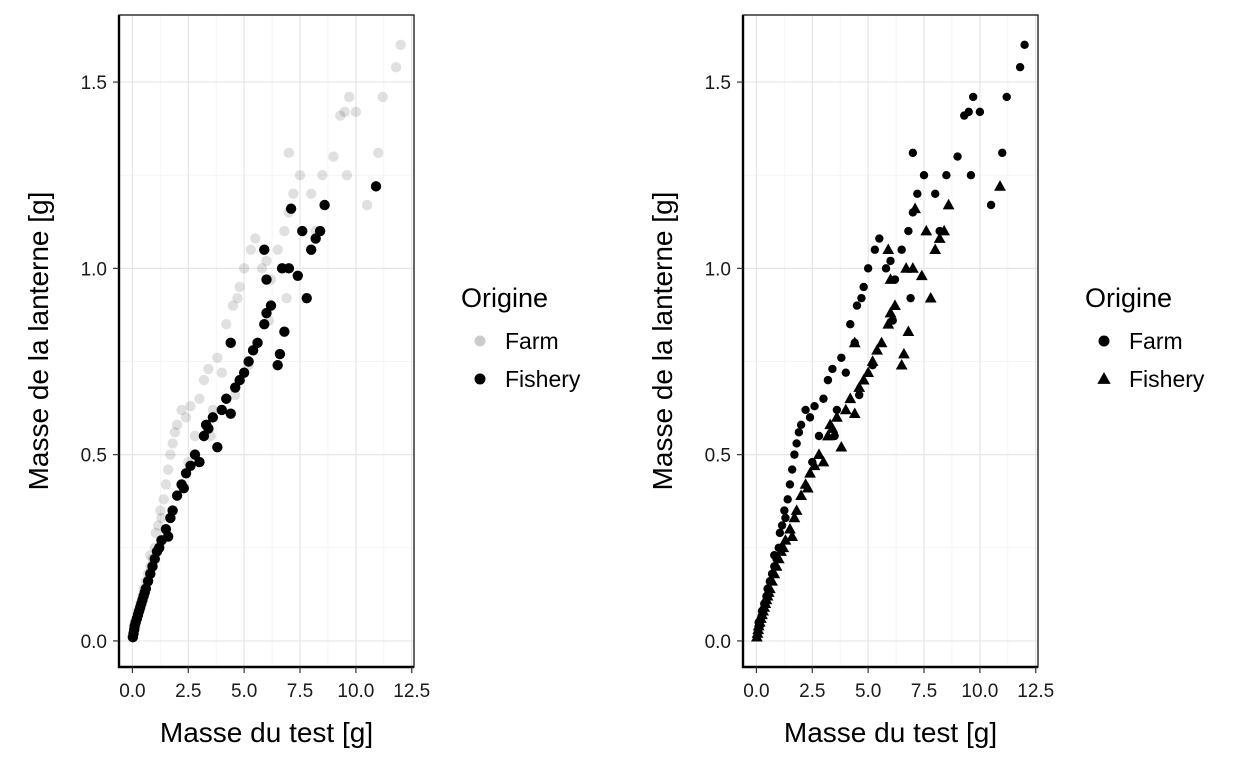 The width and height of the screenshot is (1248, 768). I want to click on y-tick-label: 0.0, so click(718, 642).